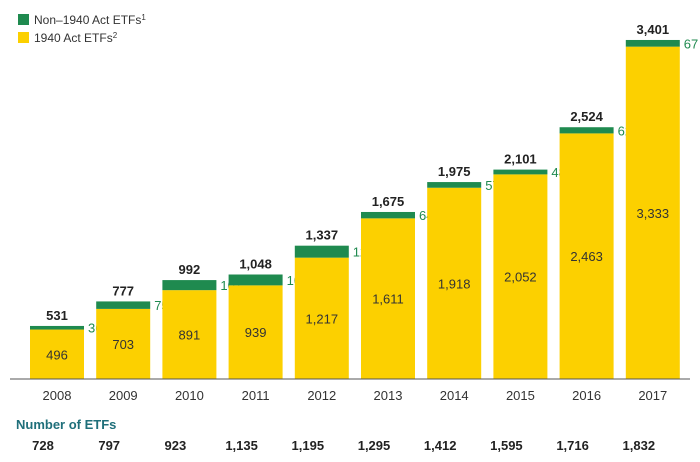 This screenshot has height=462, width=700. I want to click on x-tick-2011: 2011, so click(256, 395).